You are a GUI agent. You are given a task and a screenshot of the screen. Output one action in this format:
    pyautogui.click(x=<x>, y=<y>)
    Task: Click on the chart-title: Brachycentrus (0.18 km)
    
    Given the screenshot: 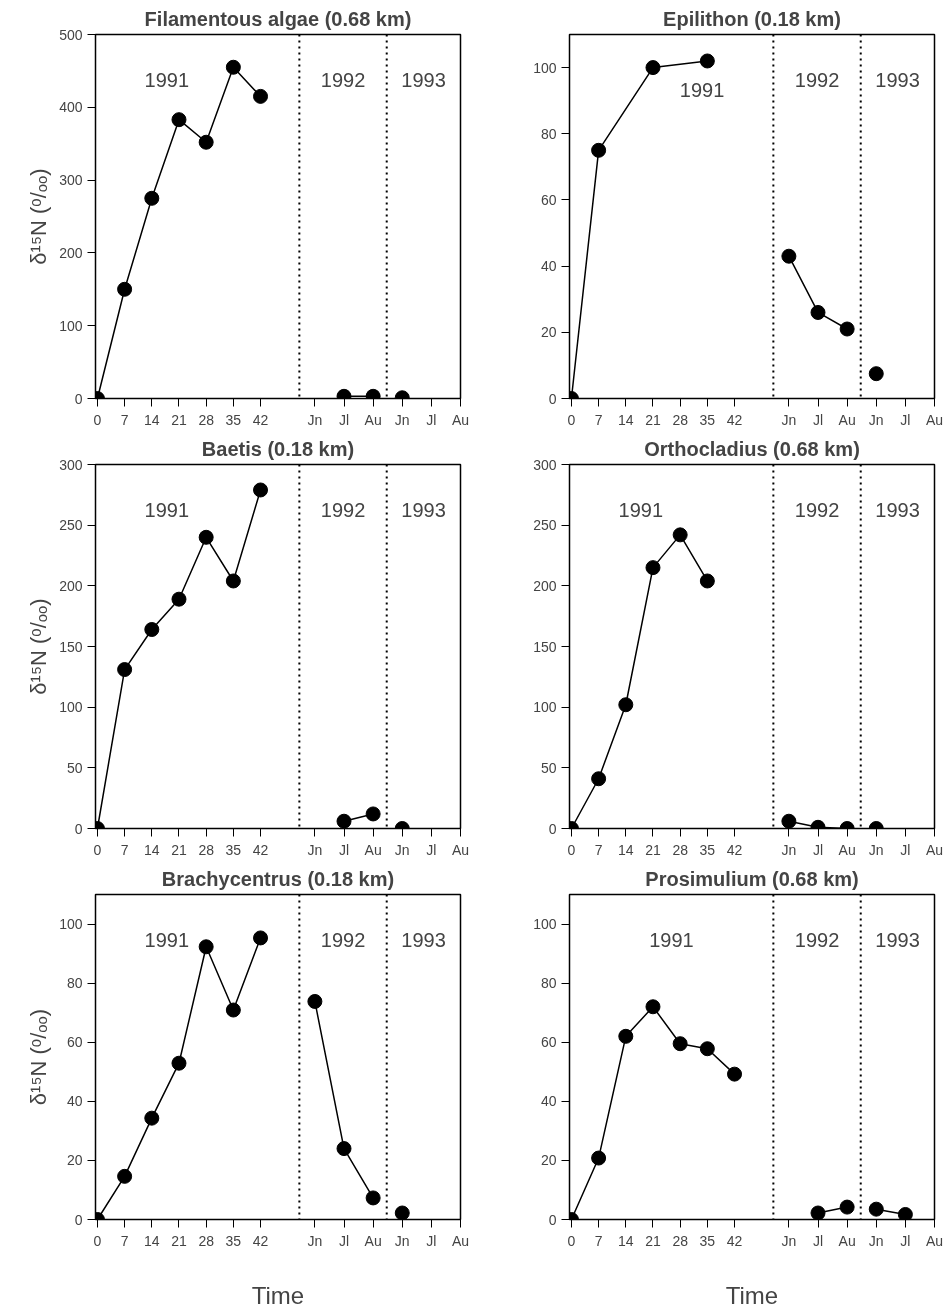 What is the action you would take?
    pyautogui.click(x=278, y=878)
    